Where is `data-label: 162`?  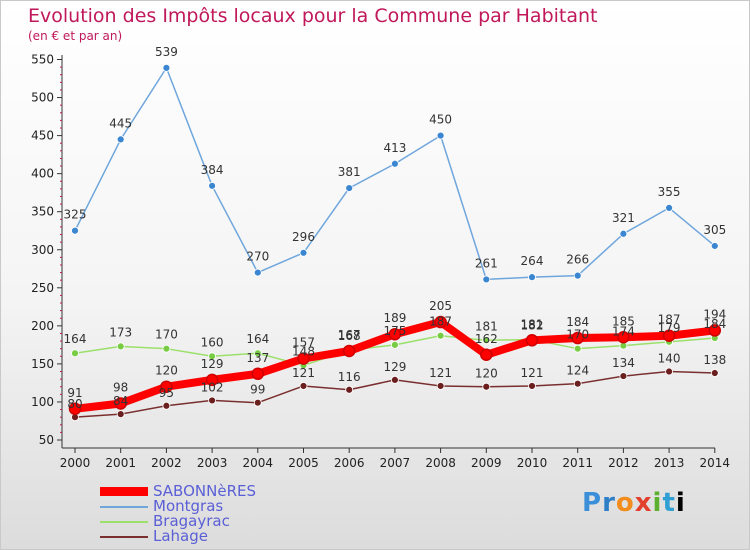
data-label: 162 is located at coordinates (486, 339).